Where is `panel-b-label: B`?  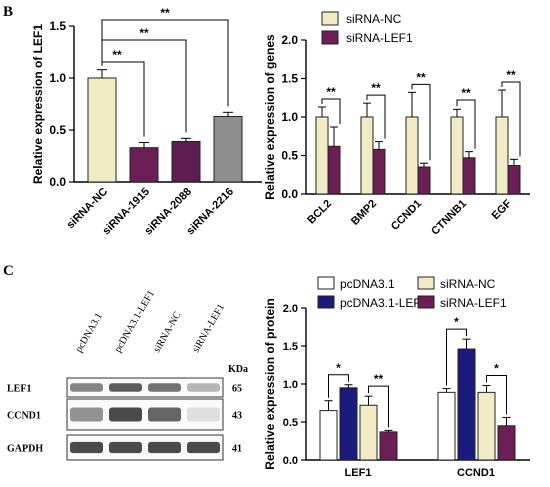 panel-b-label: B is located at coordinates (8, 12).